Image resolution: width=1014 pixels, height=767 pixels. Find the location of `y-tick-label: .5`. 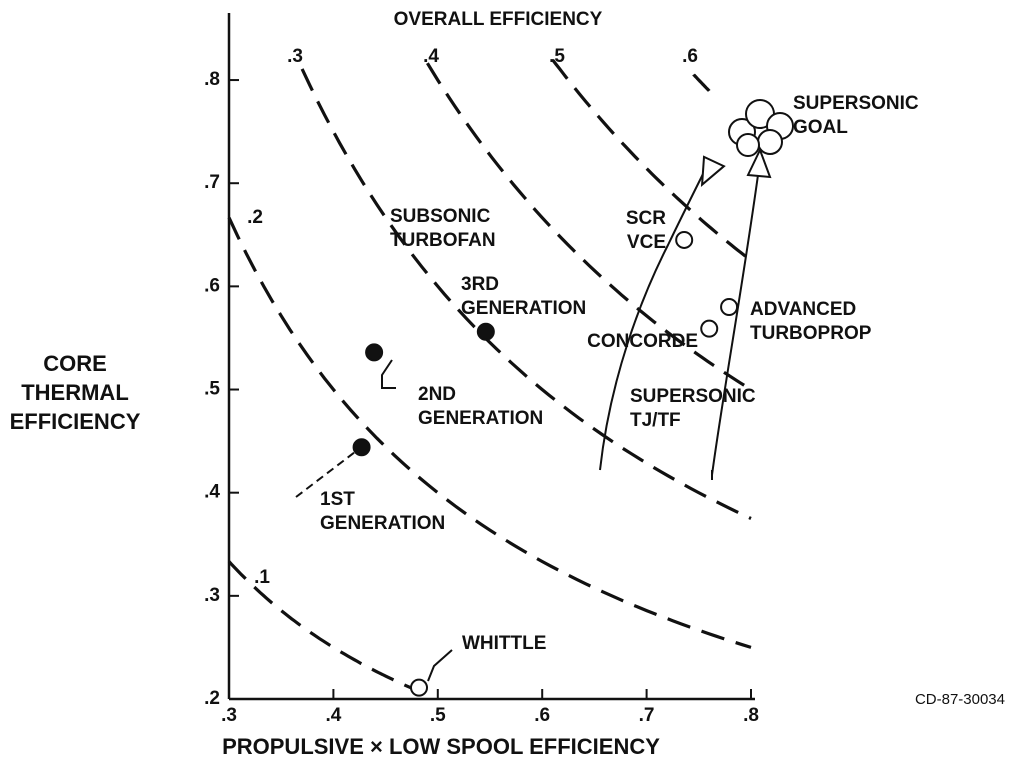

y-tick-label: .5 is located at coordinates (212, 389).